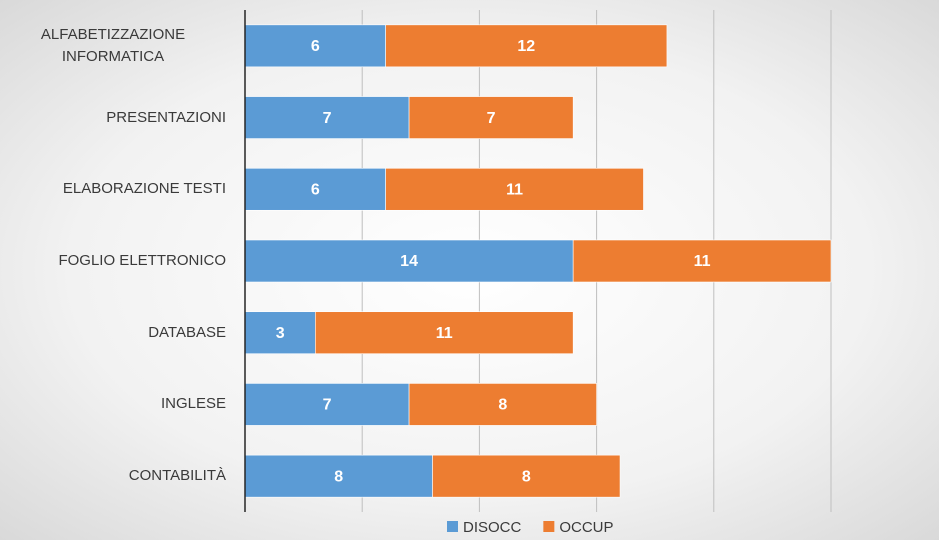 This screenshot has width=939, height=540. What do you see at coordinates (586, 527) in the screenshot?
I see `legend-label: OCCUP` at bounding box center [586, 527].